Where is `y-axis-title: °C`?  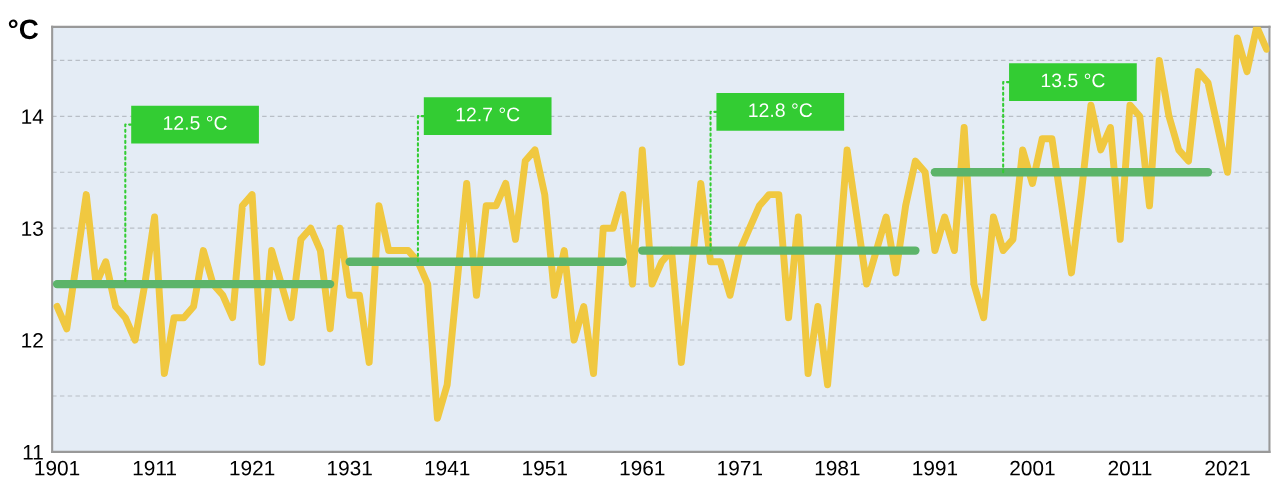 y-axis-title: °C is located at coordinates (23, 29).